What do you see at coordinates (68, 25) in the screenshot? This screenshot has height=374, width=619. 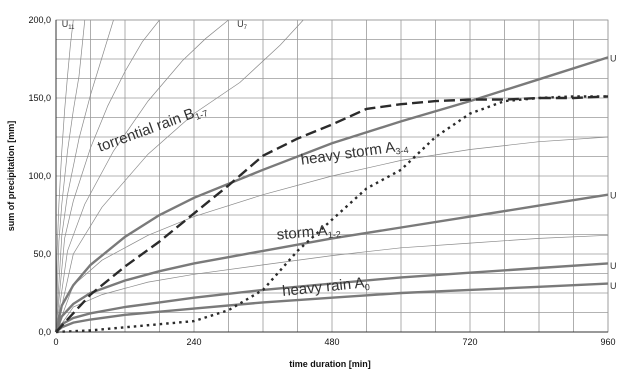 I see `u-label-u11: U11` at bounding box center [68, 25].